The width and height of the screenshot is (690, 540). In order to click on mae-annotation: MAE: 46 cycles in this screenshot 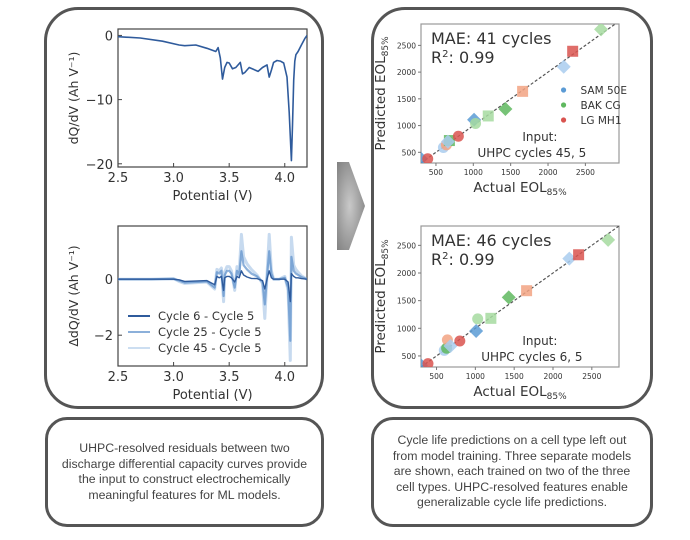, I will do `click(491, 240)`.